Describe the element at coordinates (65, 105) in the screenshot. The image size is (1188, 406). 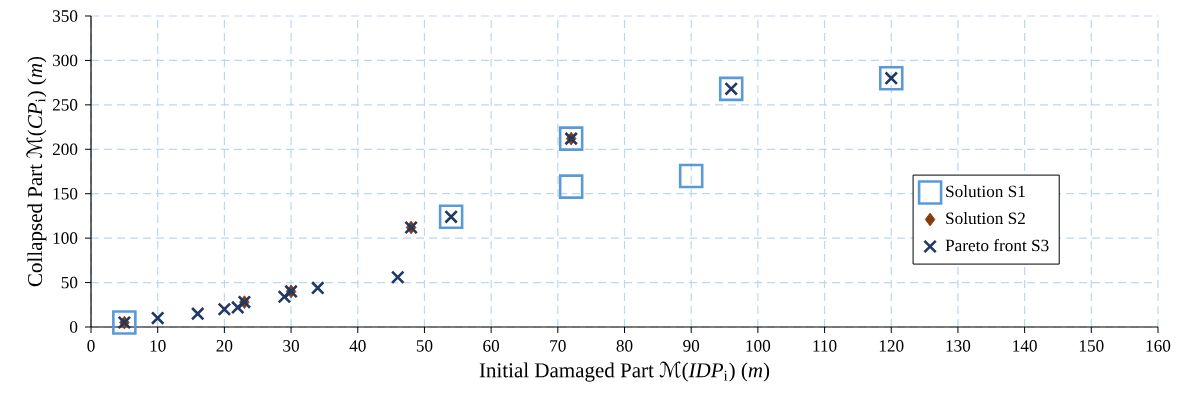
I see `y-tick-label: 250` at that location.